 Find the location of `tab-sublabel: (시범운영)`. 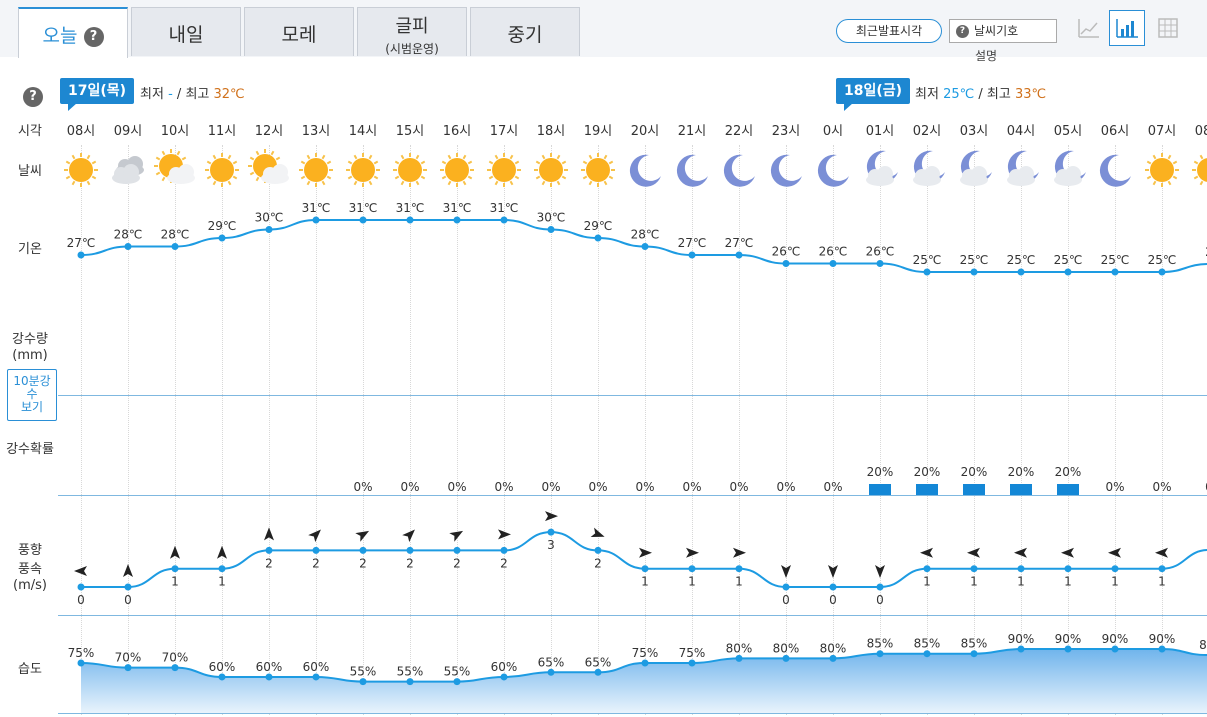

tab-sublabel: (시범운영) is located at coordinates (412, 49).